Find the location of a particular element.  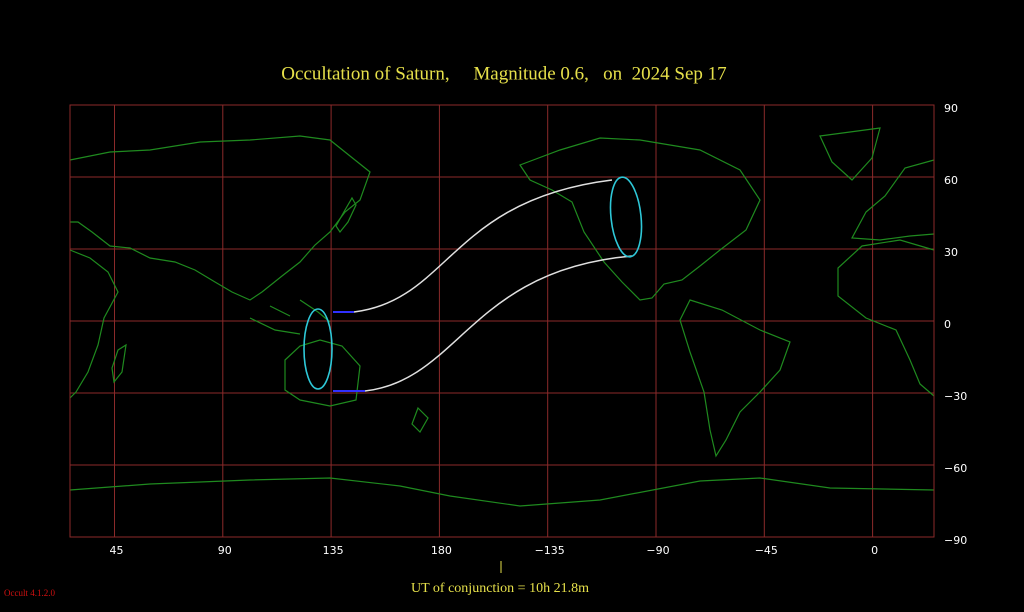

asia is located at coordinates (220, 218).